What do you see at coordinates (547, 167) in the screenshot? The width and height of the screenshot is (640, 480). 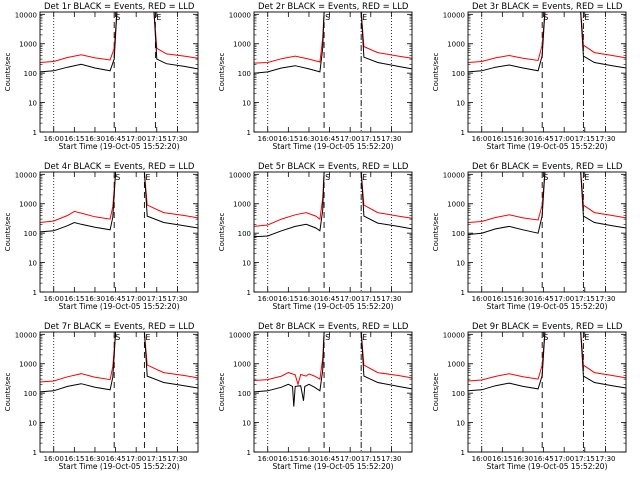 I see `panel-title: Det 6r BLACK = Events, RED = LLD` at bounding box center [547, 167].